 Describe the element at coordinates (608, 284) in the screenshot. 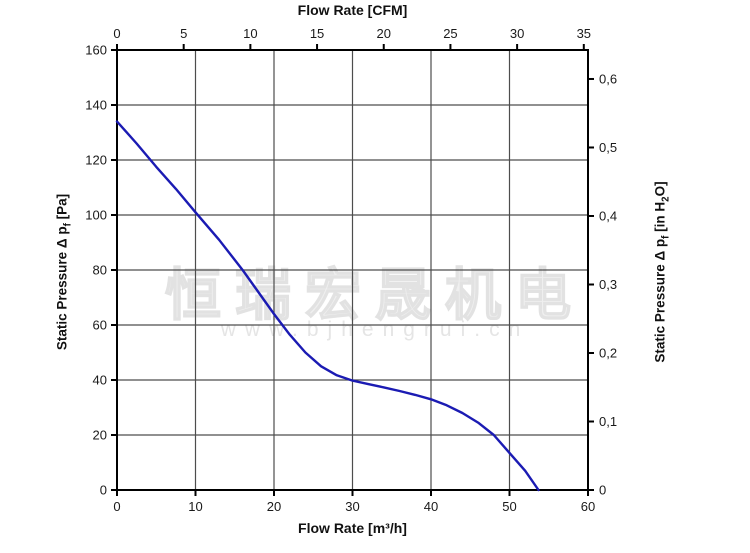

I see `y-right-tick-label: 0,3` at that location.